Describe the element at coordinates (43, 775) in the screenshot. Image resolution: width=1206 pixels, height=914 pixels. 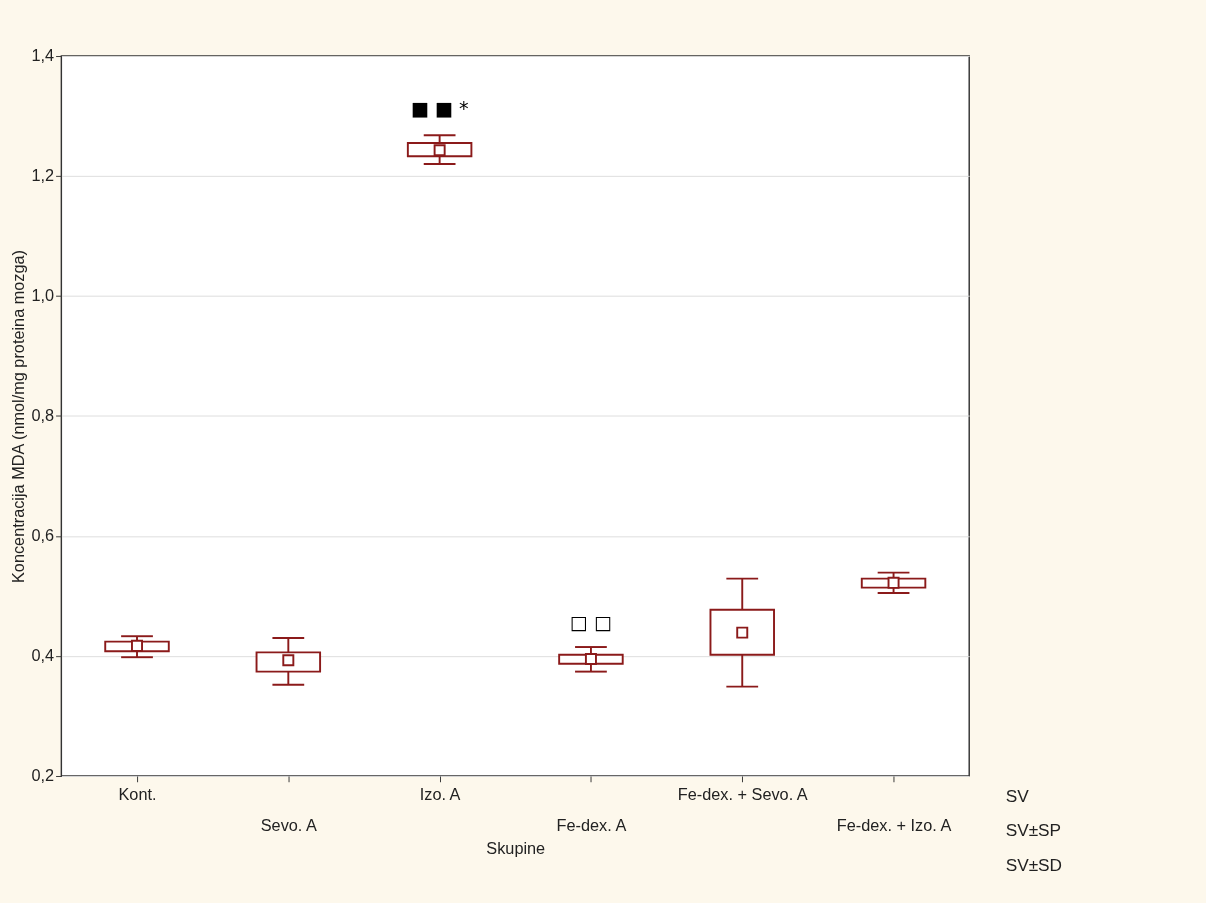
I see `y-tick-label: 0,2` at that location.